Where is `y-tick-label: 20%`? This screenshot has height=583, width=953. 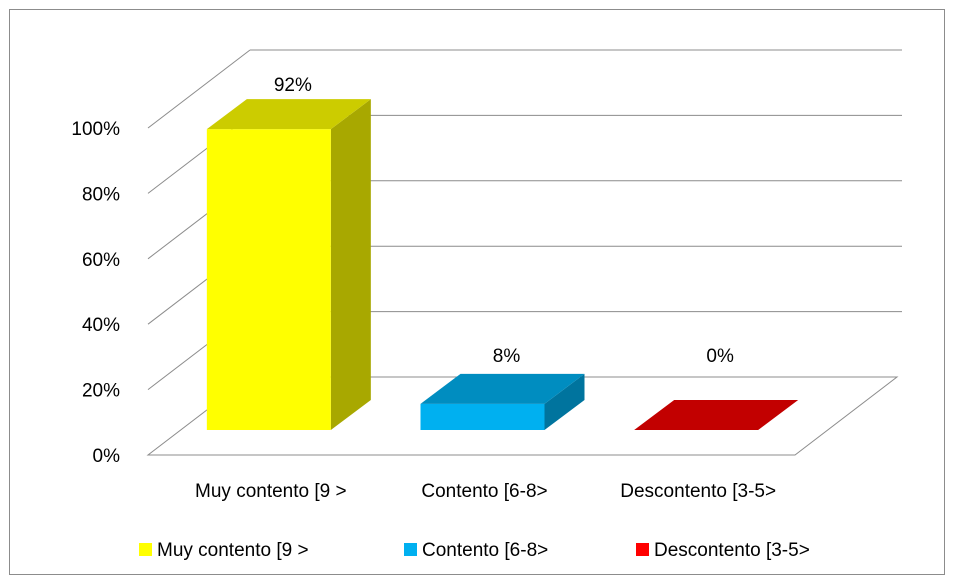
y-tick-label: 20% is located at coordinates (101, 391).